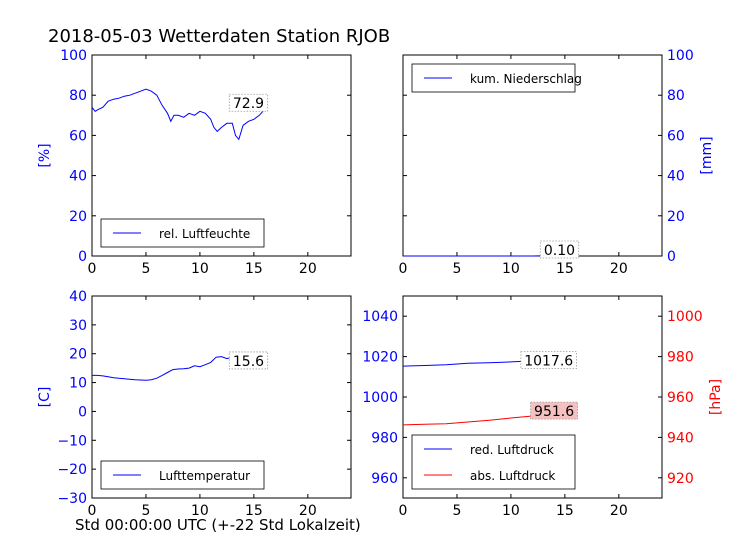 The height and width of the screenshot is (552, 736). Describe the element at coordinates (512, 450) in the screenshot. I see `legend-label: red. Luftdruck` at that location.